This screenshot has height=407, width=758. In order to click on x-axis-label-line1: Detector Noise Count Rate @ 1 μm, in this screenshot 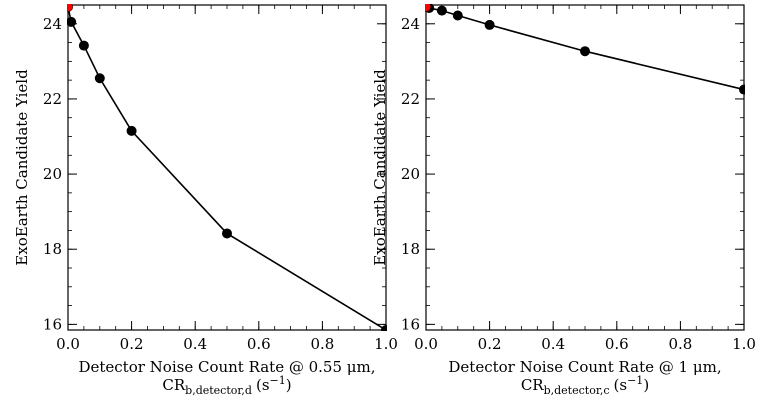, I will do `click(584, 367)`.